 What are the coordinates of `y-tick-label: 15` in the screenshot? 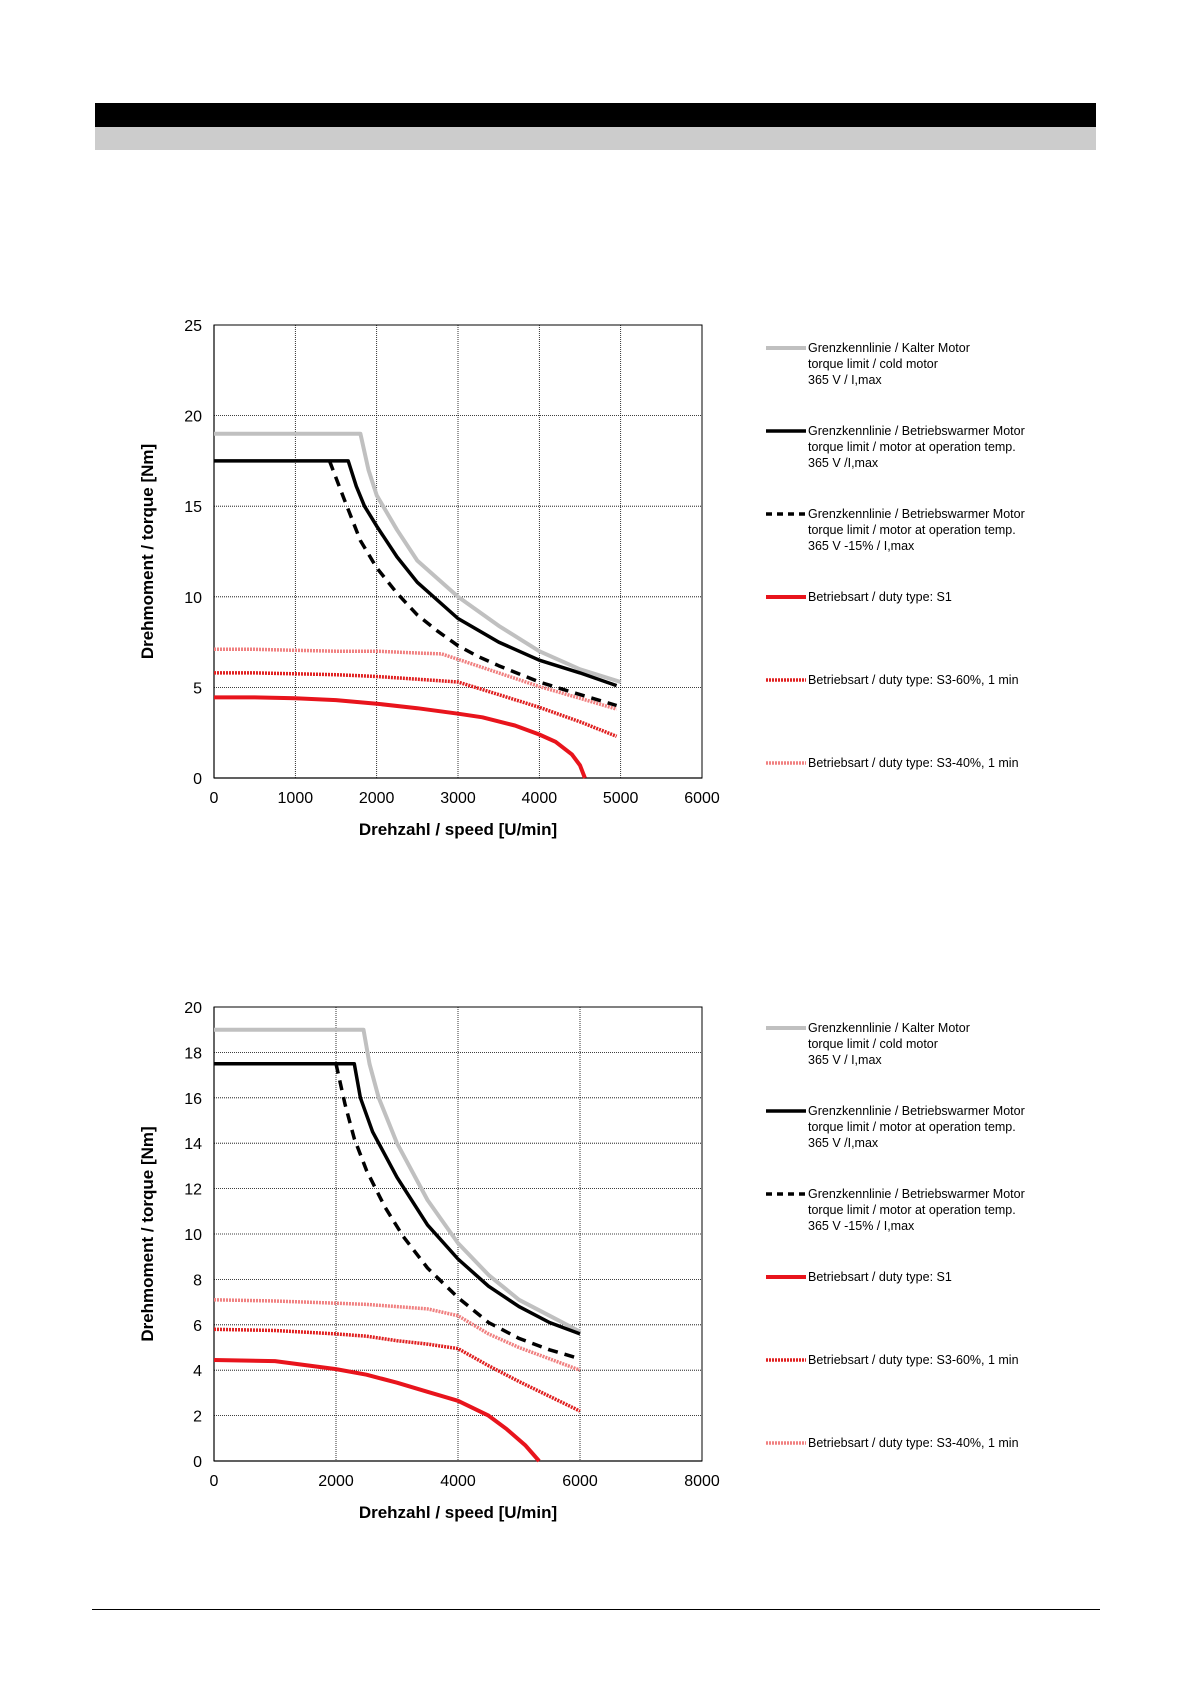 It's located at (193, 507).